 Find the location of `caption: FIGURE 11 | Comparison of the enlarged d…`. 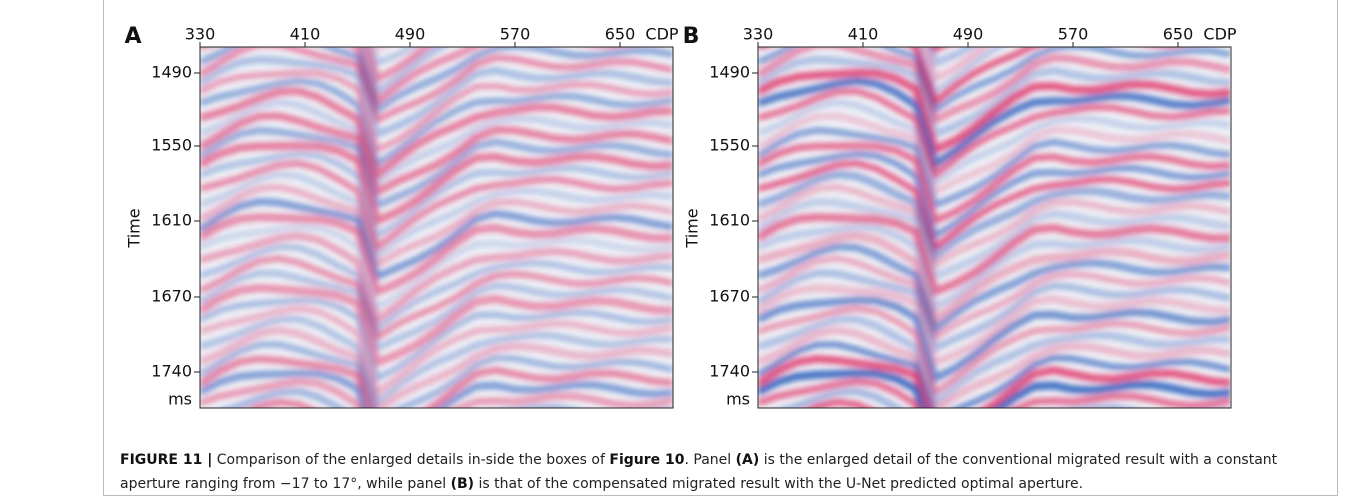

caption: FIGURE 11 | Comparison of the enlarged d… is located at coordinates (720, 472).